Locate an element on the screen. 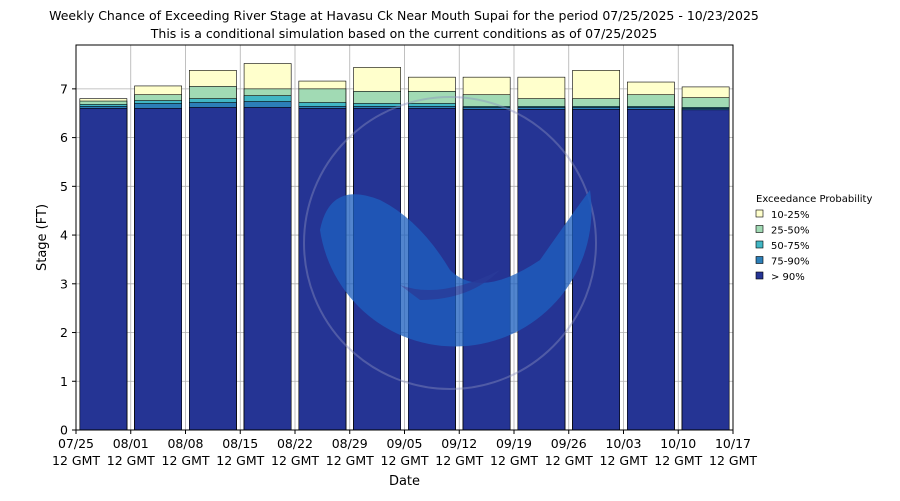 This screenshot has height=501, width=900. y-tick-label: 0 is located at coordinates (64, 430).